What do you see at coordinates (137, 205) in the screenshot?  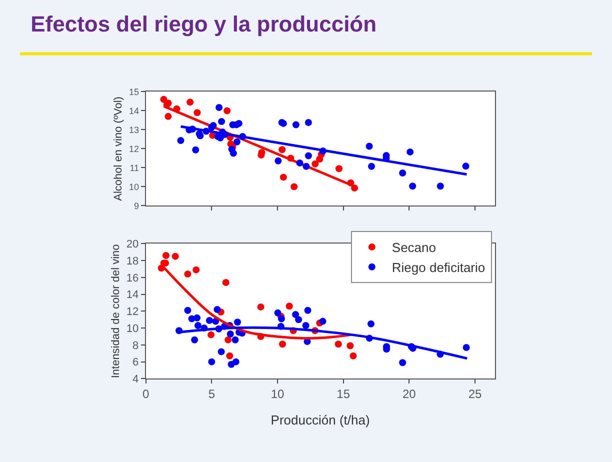 I see `y-tick-label: 9` at bounding box center [137, 205].